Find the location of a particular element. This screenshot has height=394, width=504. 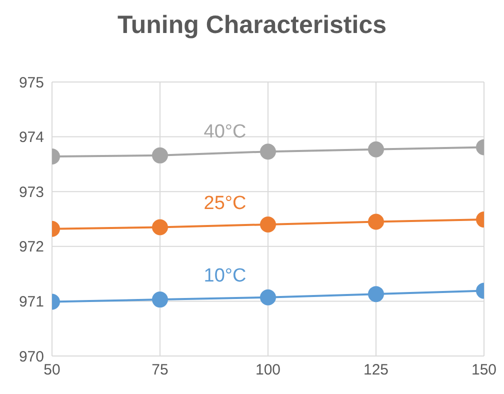

chart-title: Tuning Characteristics is located at coordinates (252, 25).